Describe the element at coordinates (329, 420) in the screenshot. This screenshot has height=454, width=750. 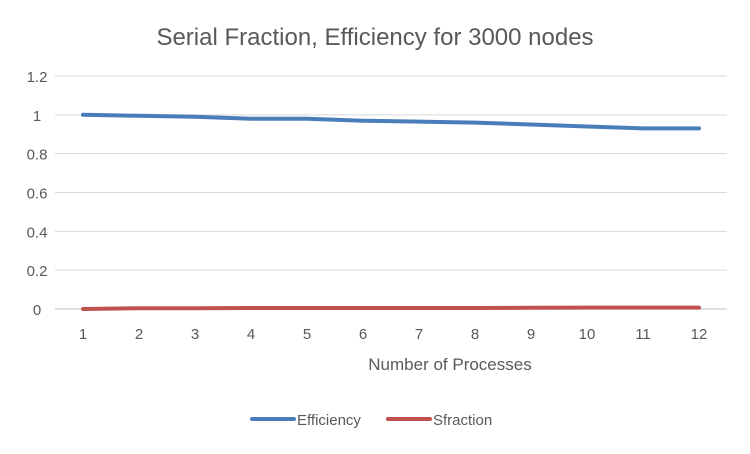
I see `legend-label-efficiency: Efficiency` at that location.